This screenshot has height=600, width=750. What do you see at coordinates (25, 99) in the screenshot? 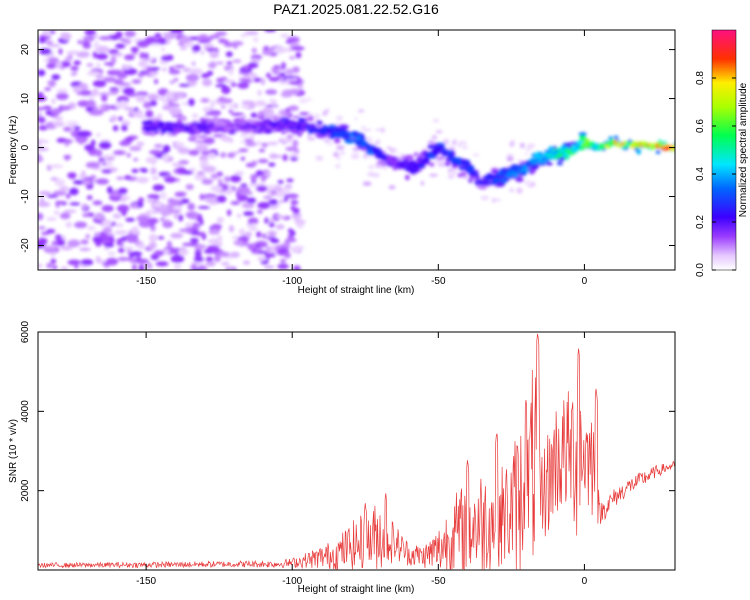
I see `y-tick-label: 10` at bounding box center [25, 99].